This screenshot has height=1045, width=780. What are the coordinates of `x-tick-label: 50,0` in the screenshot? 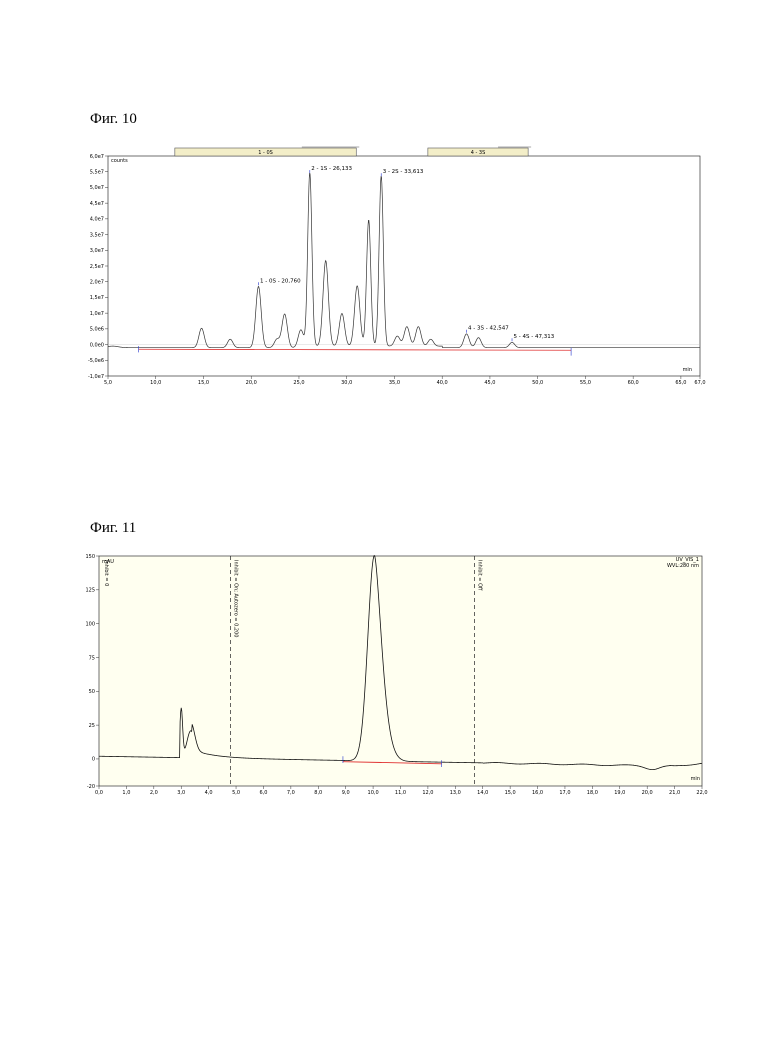 It's located at (537, 383).